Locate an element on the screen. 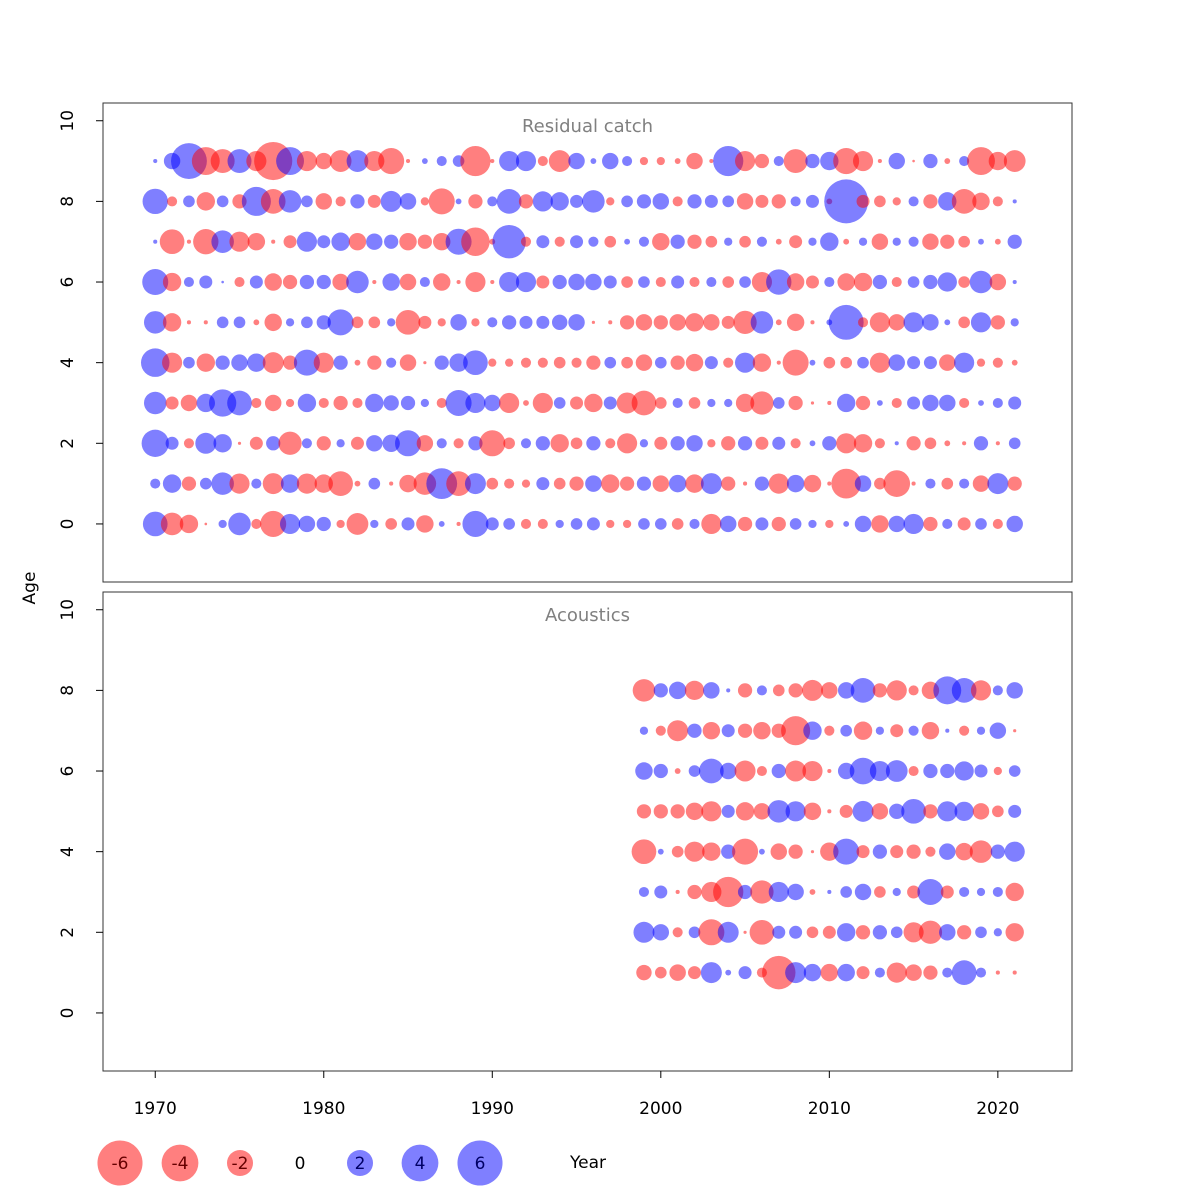 Image resolution: width=1200 pixels, height=1200 pixels. y-tick-label: 2 is located at coordinates (68, 932).